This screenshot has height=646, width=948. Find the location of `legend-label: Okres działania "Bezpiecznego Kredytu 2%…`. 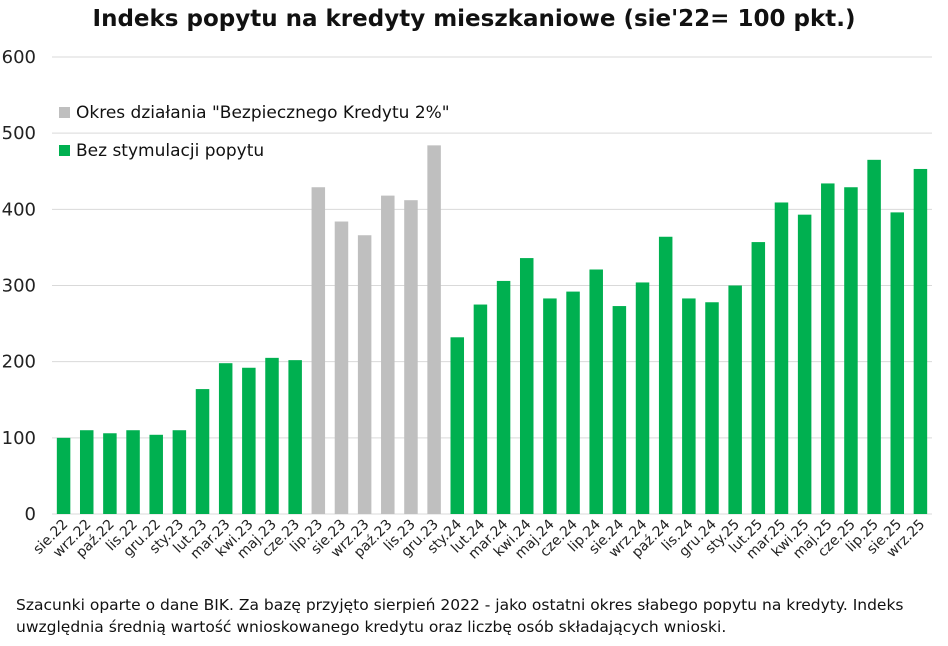

legend-label: Okres działania "Bezpiecznego Kredytu 2%… is located at coordinates (263, 113).